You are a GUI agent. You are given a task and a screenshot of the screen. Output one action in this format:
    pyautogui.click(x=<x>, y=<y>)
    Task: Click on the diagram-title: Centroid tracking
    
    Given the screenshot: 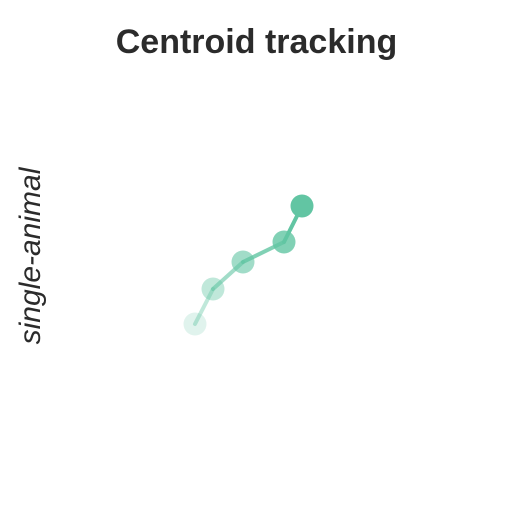 What is the action you would take?
    pyautogui.click(x=256, y=42)
    